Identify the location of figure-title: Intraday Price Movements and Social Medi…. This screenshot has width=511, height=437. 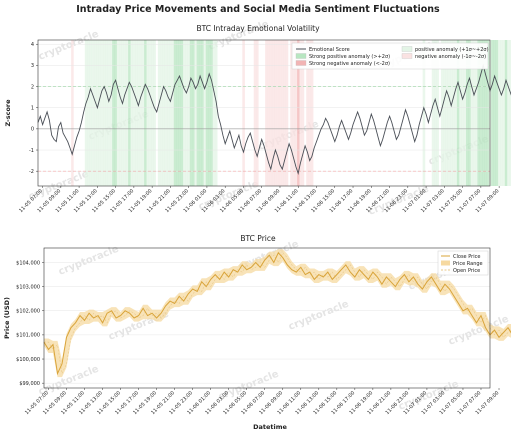
(258, 9).